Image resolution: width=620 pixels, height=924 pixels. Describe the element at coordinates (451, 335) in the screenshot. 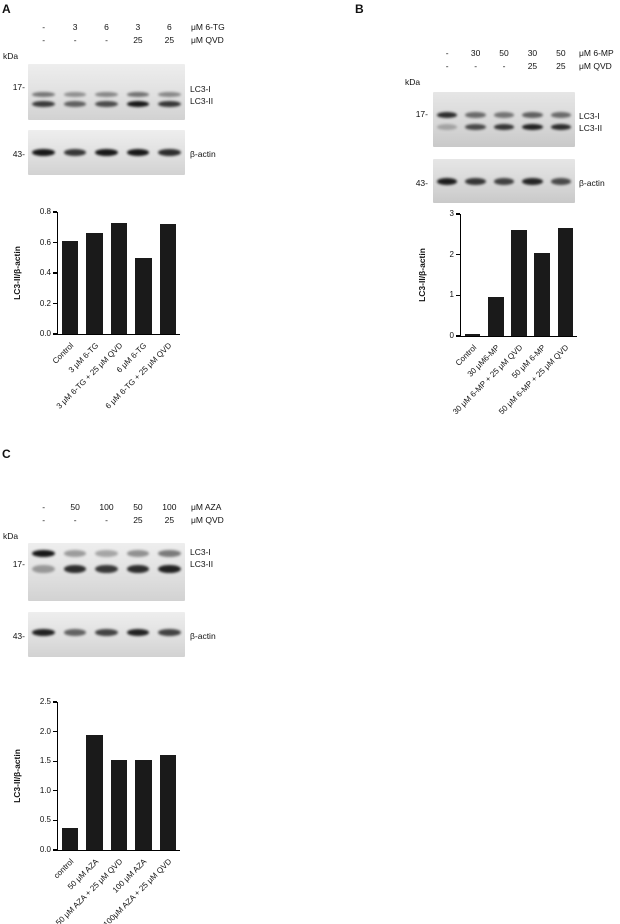

I see `y-tick-label: 0` at that location.